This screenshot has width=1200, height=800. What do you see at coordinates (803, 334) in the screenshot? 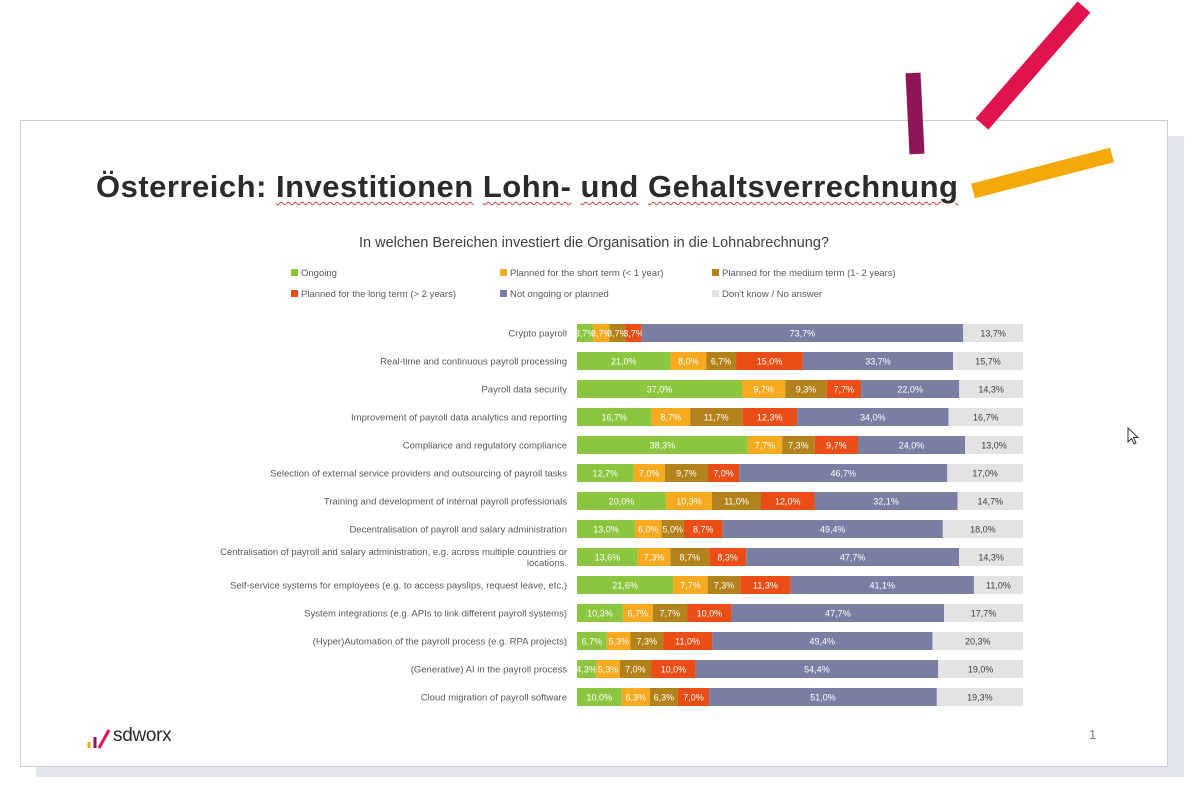
I see `bar-value-label: 73,7%` at bounding box center [803, 334].